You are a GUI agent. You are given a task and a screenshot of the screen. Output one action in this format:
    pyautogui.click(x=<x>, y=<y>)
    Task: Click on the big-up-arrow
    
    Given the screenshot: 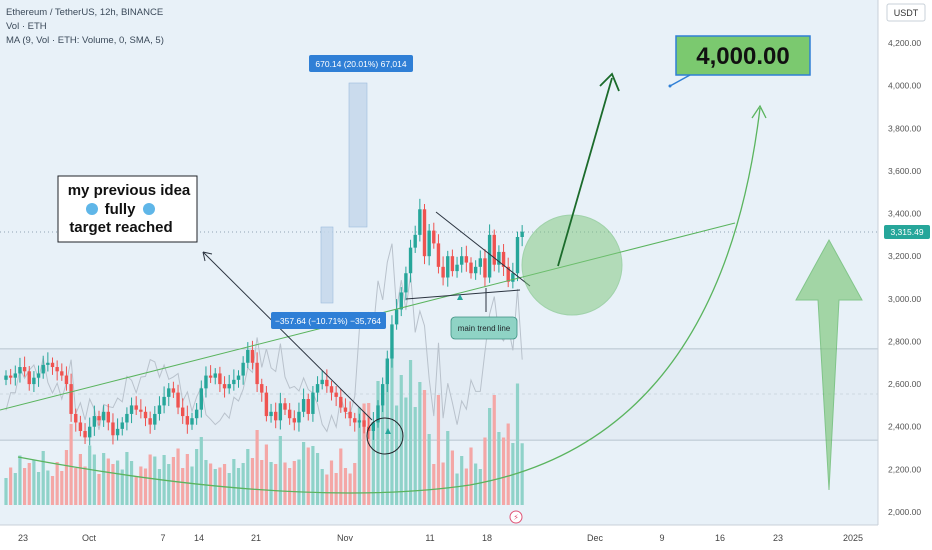 What is the action you would take?
    pyautogui.click(x=829, y=364)
    